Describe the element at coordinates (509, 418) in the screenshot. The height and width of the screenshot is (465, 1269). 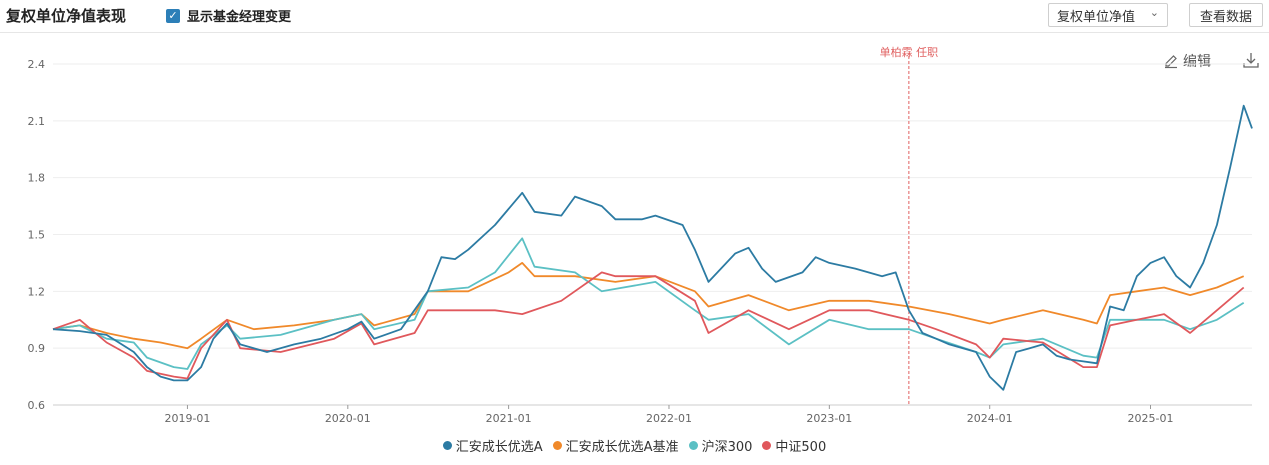
I see `x-tick-label: 2021-01` at that location.